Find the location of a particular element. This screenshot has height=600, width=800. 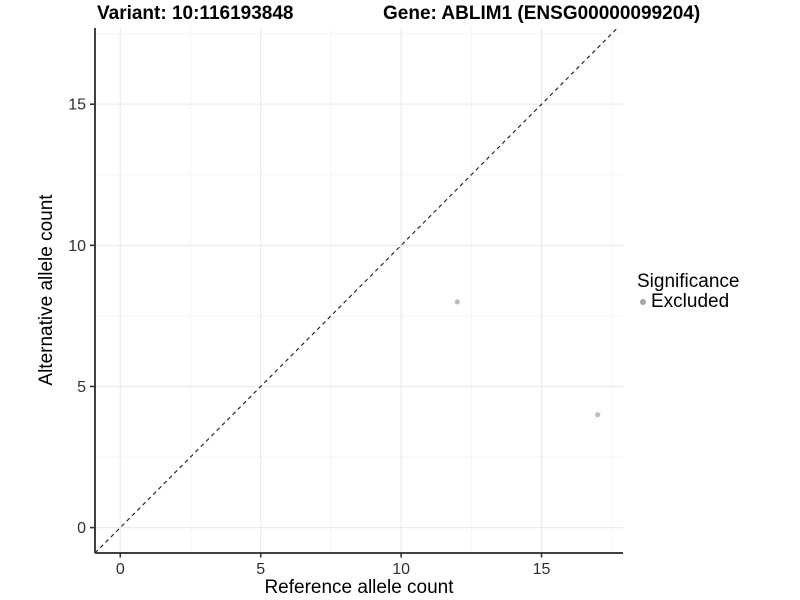

legend-item-excluded: Excluded is located at coordinates (688, 302).